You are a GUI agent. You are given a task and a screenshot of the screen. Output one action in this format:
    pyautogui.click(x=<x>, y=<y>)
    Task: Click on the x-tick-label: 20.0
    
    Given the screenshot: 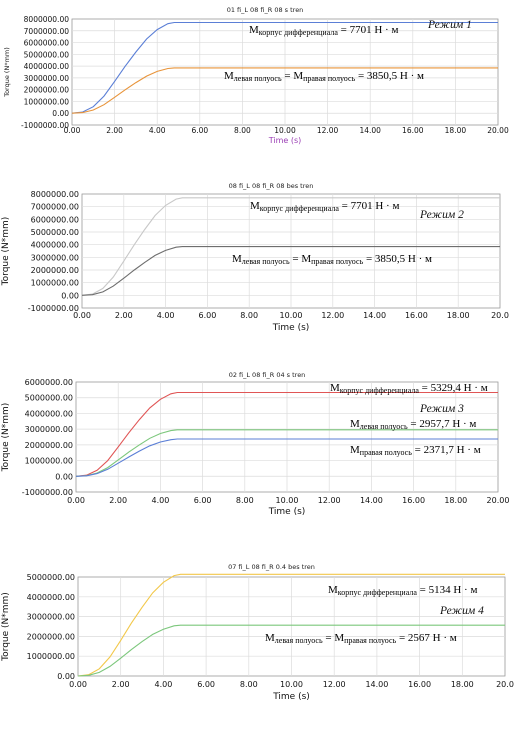 What is the action you would take?
    pyautogui.click(x=505, y=684)
    